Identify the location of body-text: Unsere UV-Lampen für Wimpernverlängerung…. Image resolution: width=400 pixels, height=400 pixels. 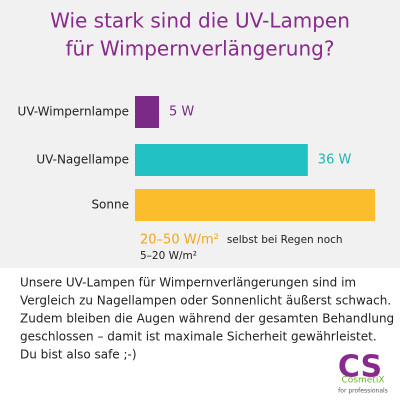
(188, 283).